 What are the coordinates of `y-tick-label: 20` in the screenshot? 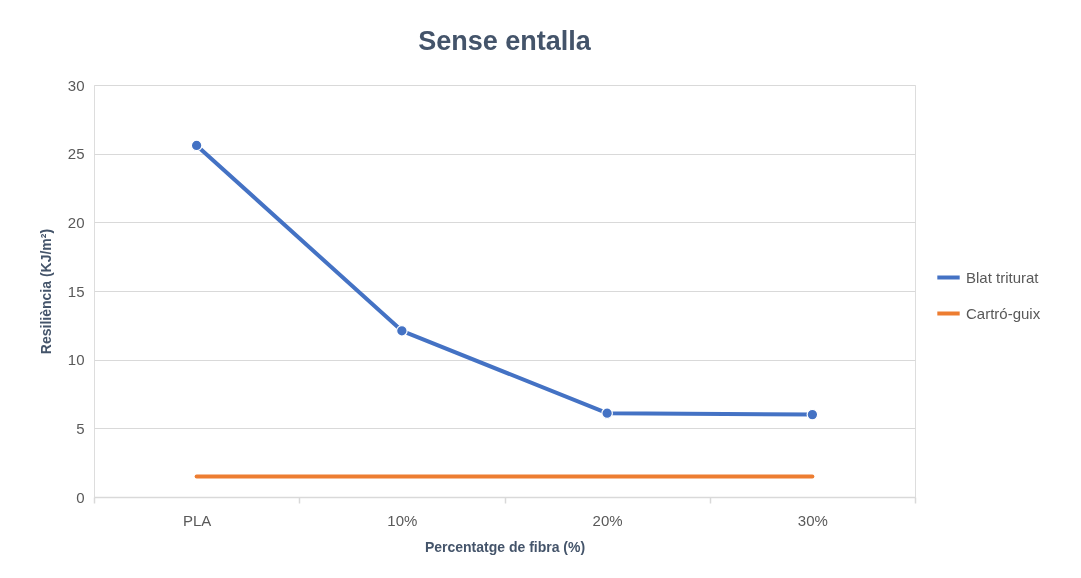 It's located at (76, 222).